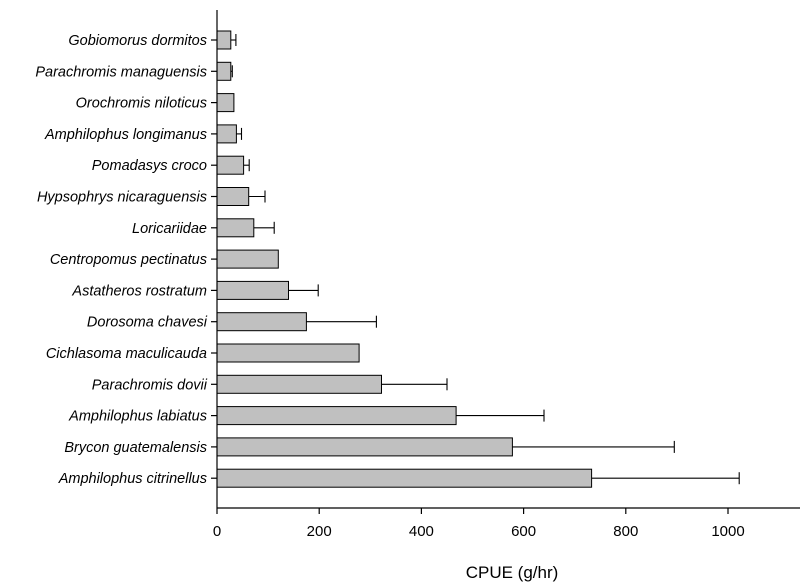 The image size is (800, 586). I want to click on category-label: Parachromis managuensis, so click(121, 72).